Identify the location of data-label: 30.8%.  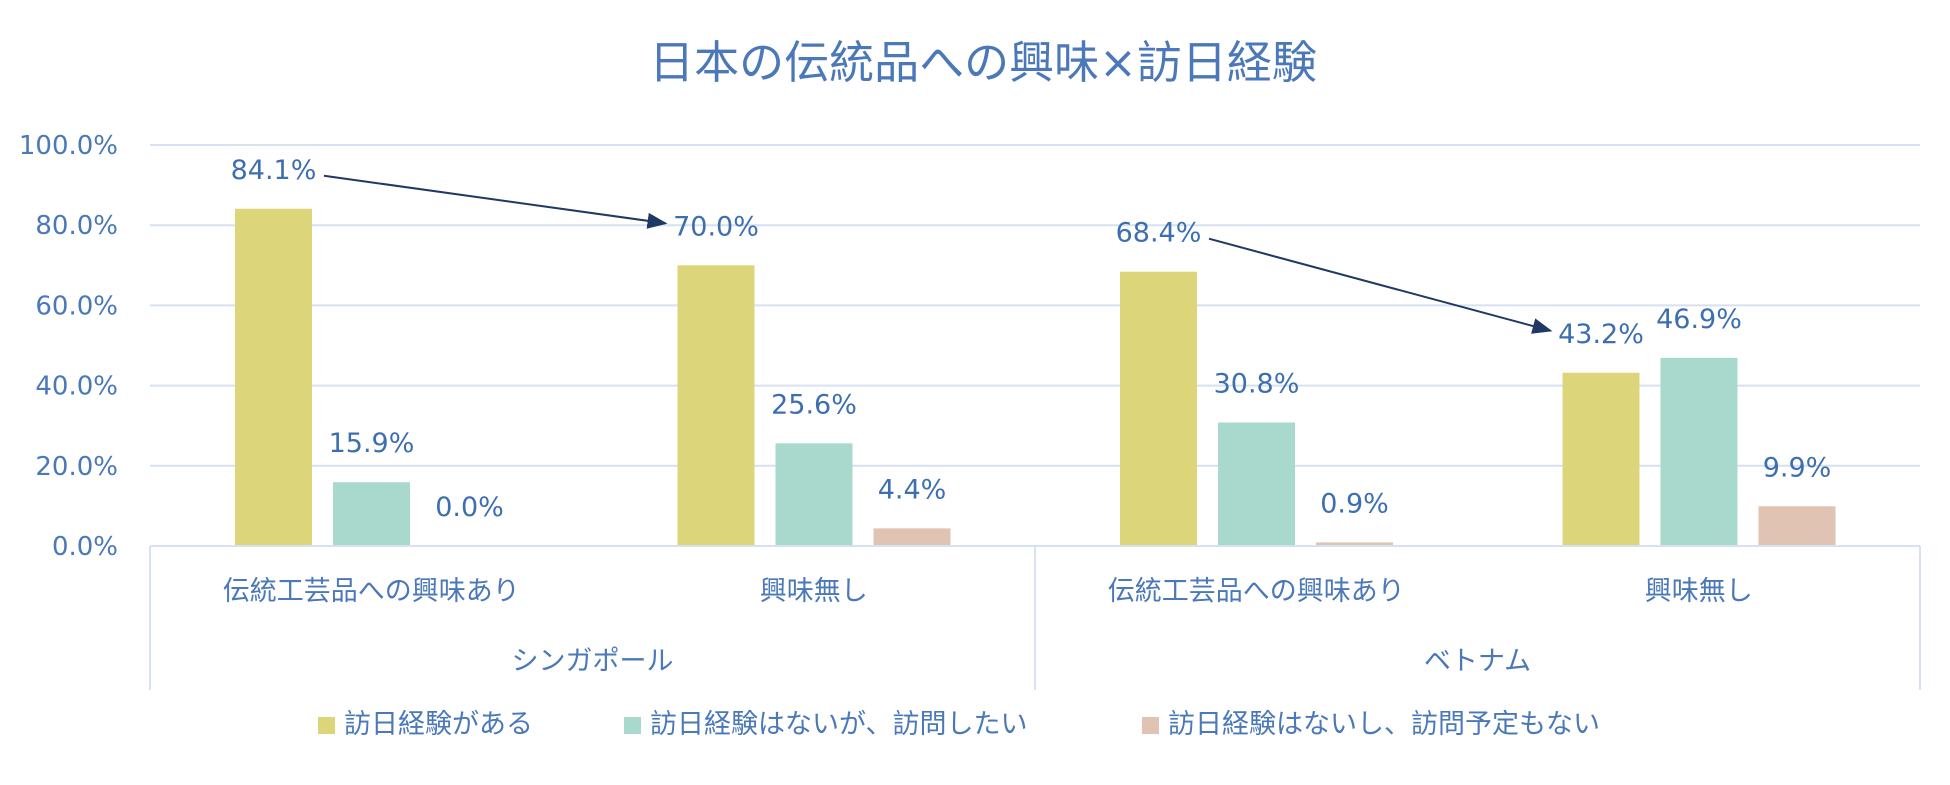
(1257, 383).